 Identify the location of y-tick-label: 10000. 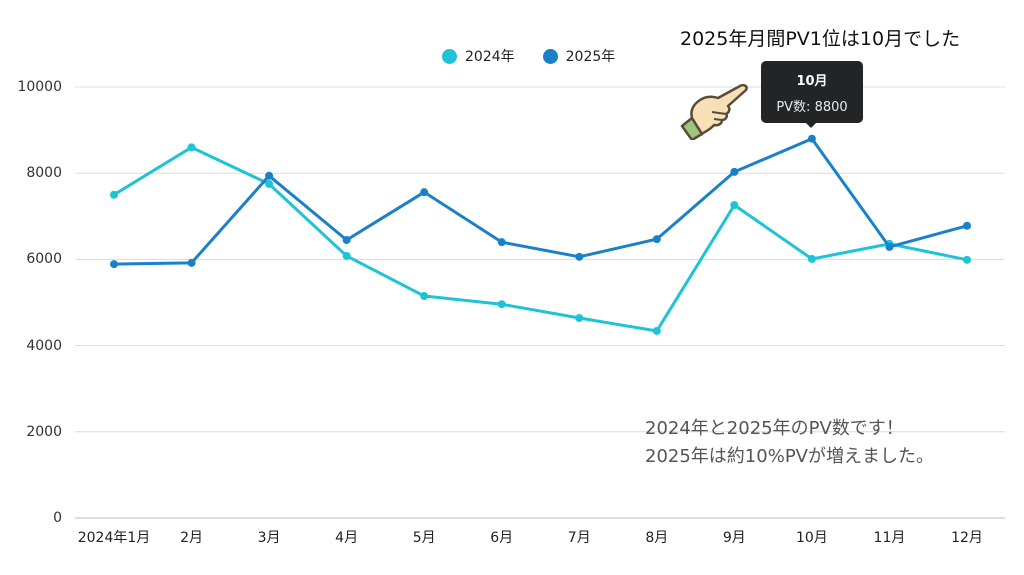
(39, 87).